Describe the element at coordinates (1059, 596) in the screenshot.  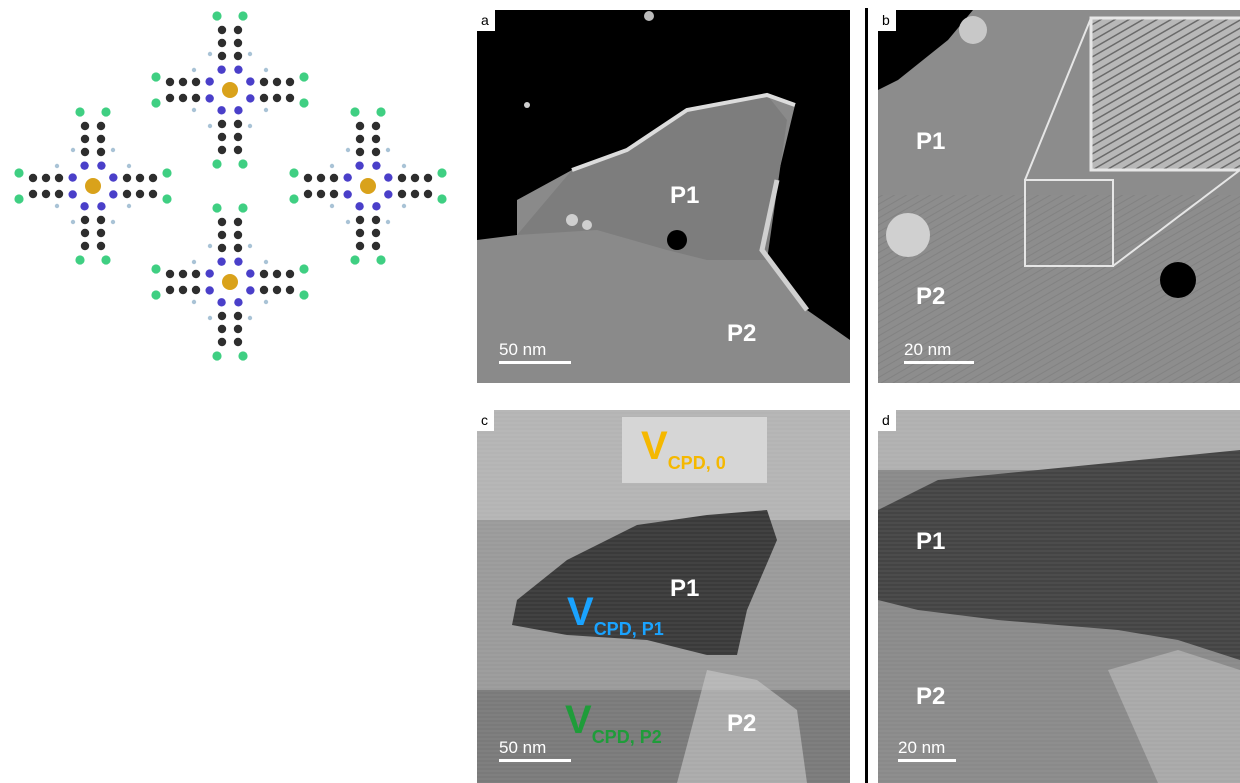
I see `panel-d-kpfm-map: d P1 P2 20 nm` at that location.